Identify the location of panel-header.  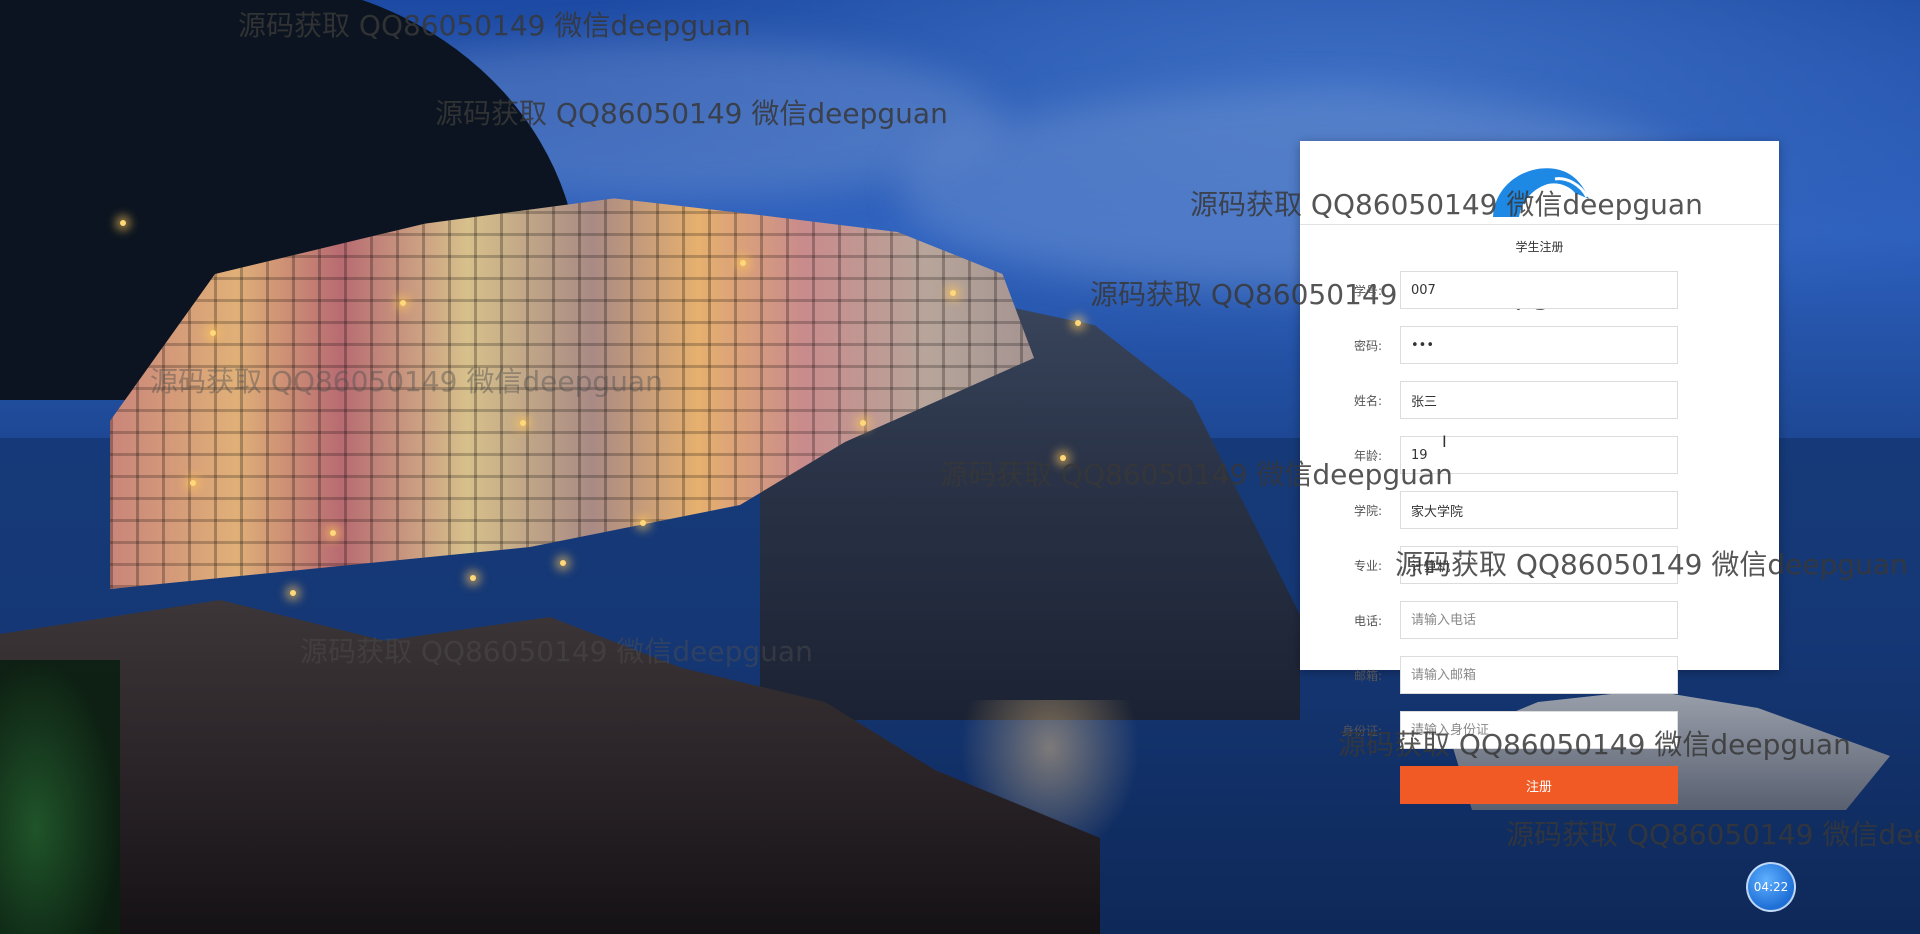
(1539, 183).